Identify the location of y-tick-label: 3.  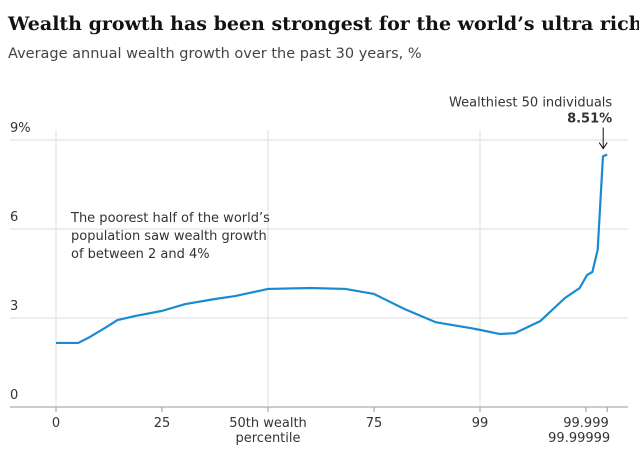
(14, 306).